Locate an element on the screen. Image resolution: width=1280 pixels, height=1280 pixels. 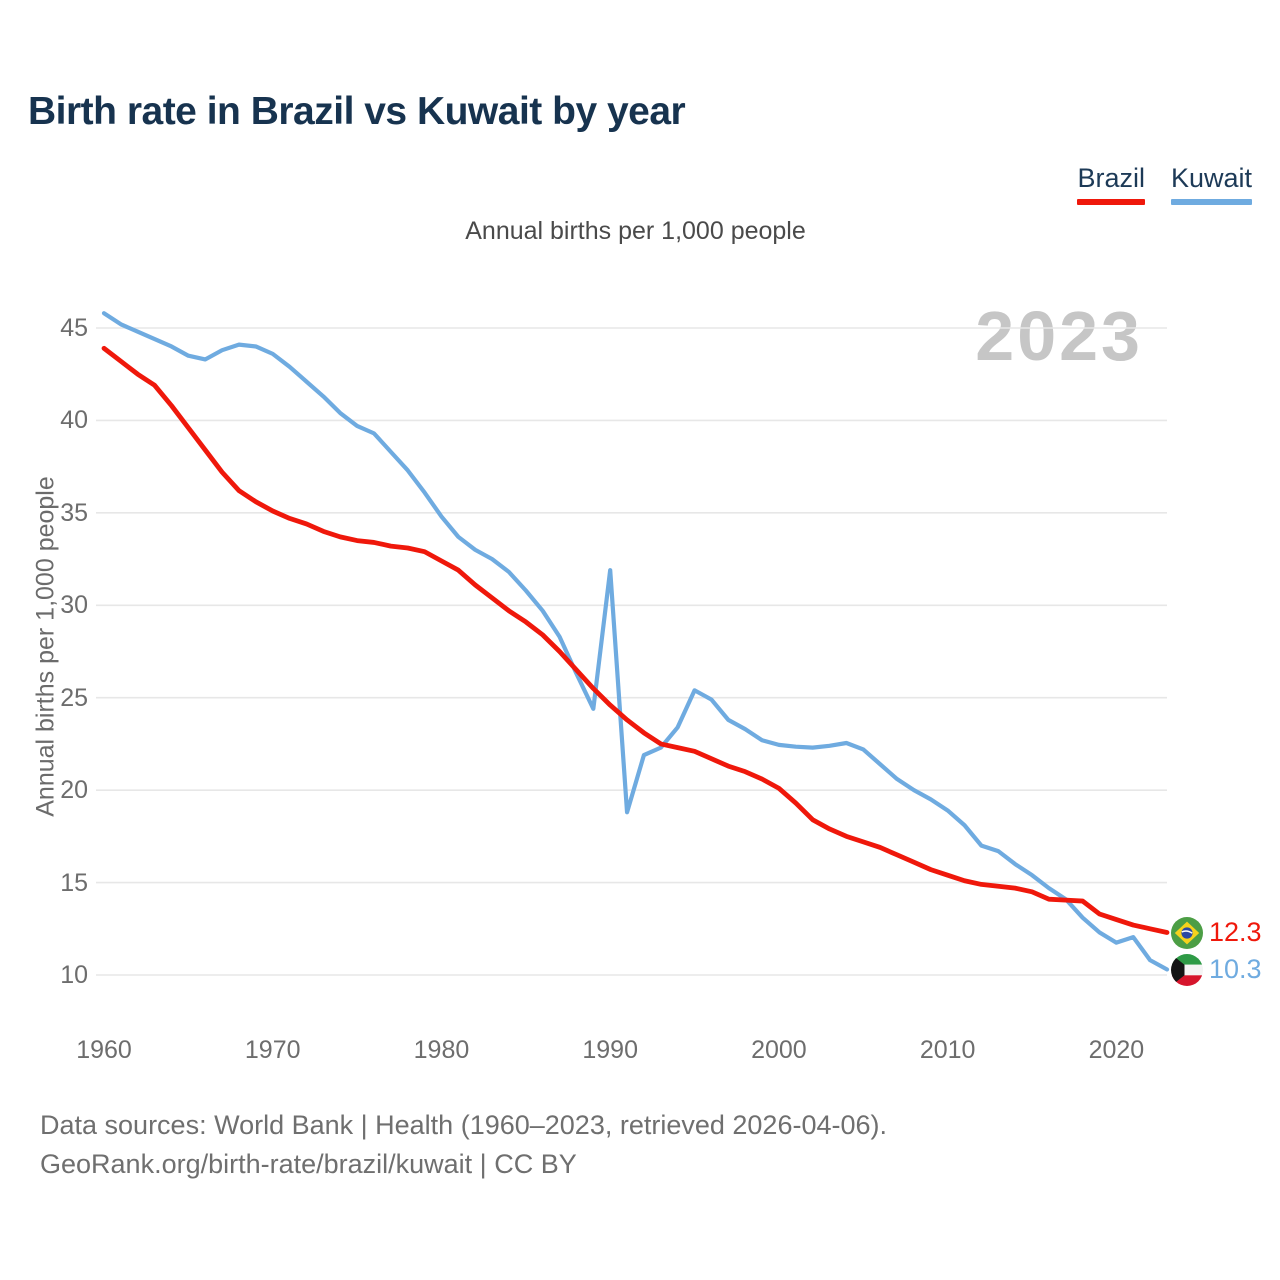
kuwait-flag-icon is located at coordinates (1187, 970).